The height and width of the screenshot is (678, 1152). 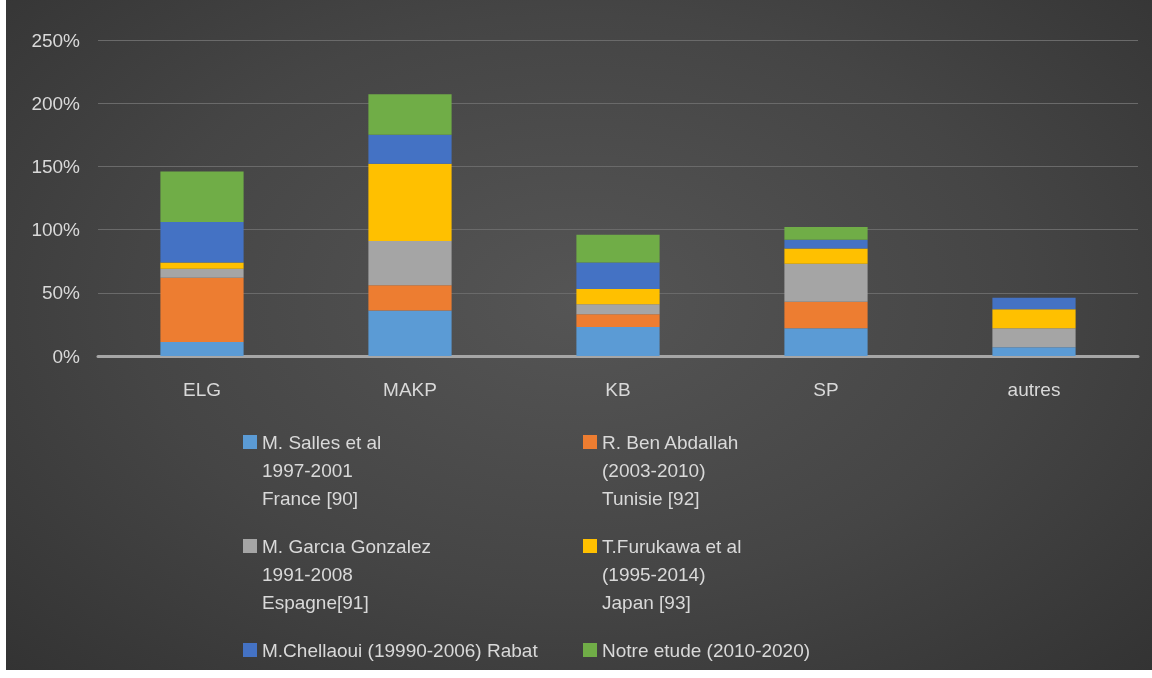 I want to click on x-tick-label: SP, so click(x=826, y=389).